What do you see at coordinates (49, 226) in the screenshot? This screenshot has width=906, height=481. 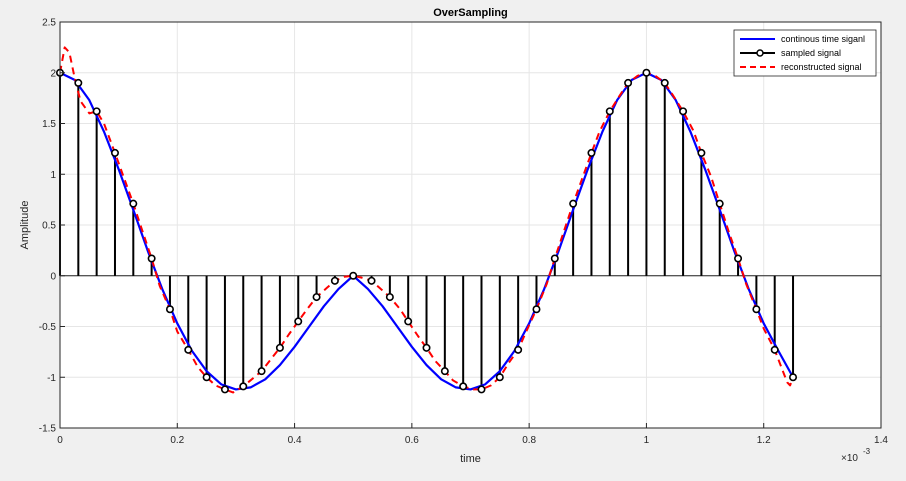 I see `y-tick-label: 0.5` at bounding box center [49, 226].